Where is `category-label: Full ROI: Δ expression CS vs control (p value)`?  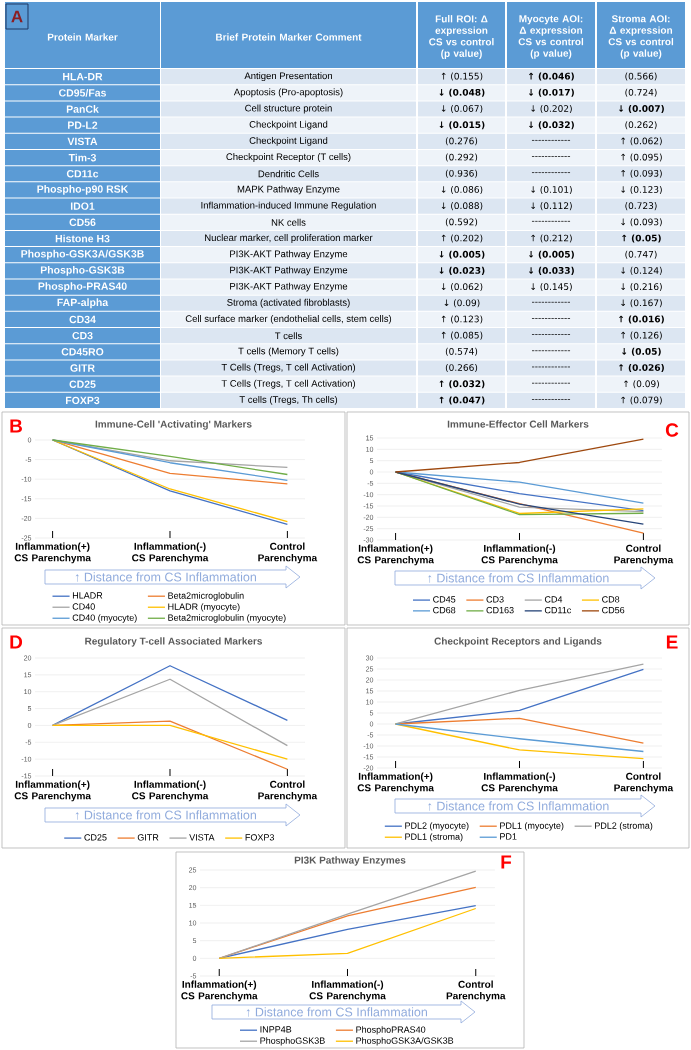 category-label: Full ROI: Δ expression CS vs control (p value) is located at coordinates (461, 37).